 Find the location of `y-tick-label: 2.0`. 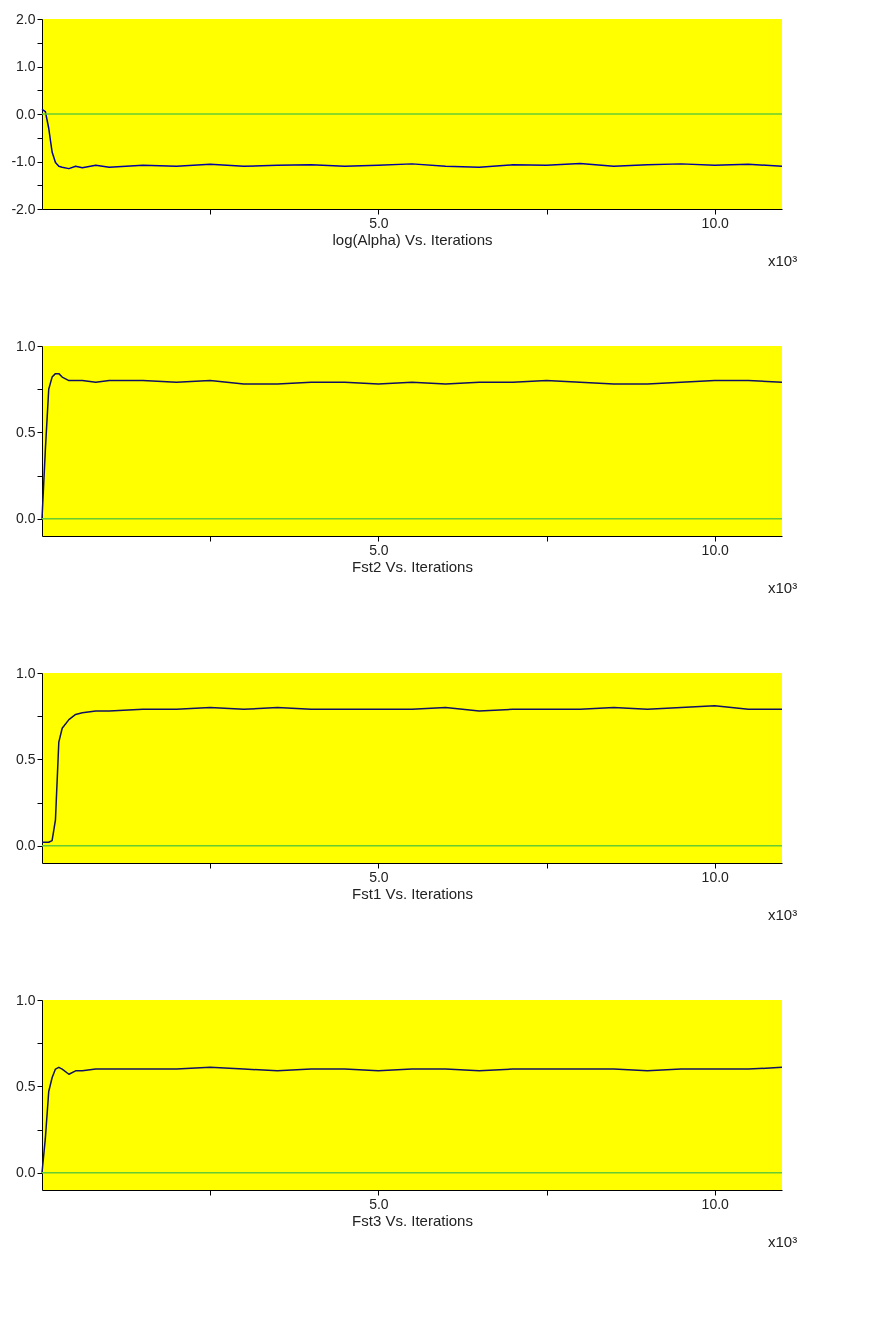

y-tick-label: 2.0 is located at coordinates (26, 18).